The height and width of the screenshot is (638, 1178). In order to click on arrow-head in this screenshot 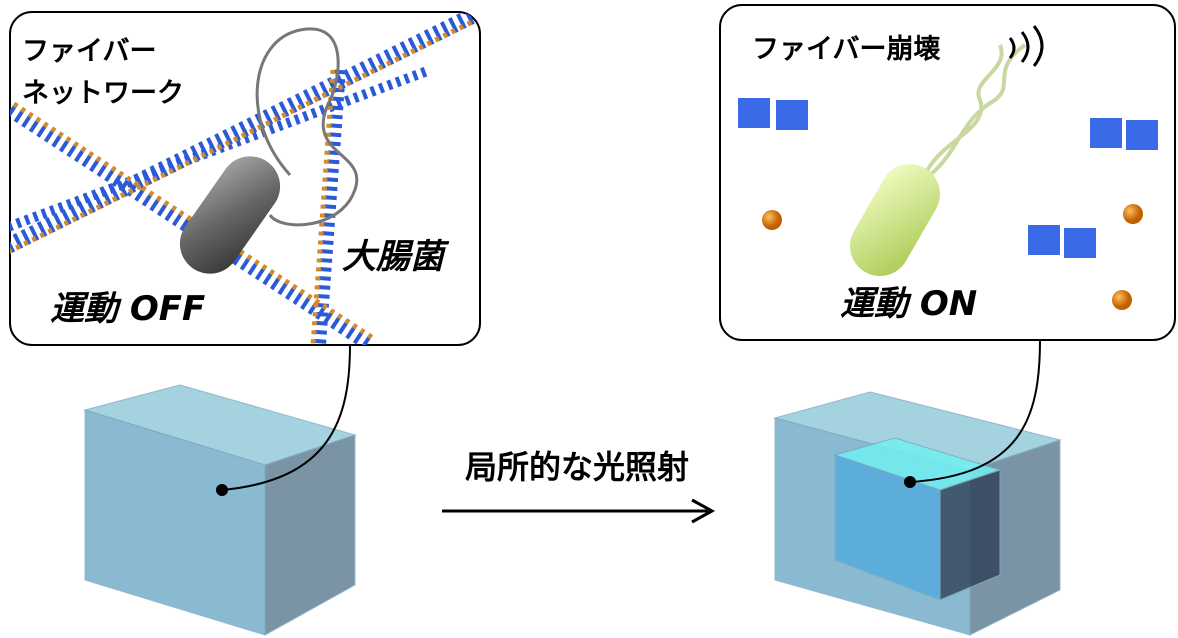, I will do `click(703, 511)`.